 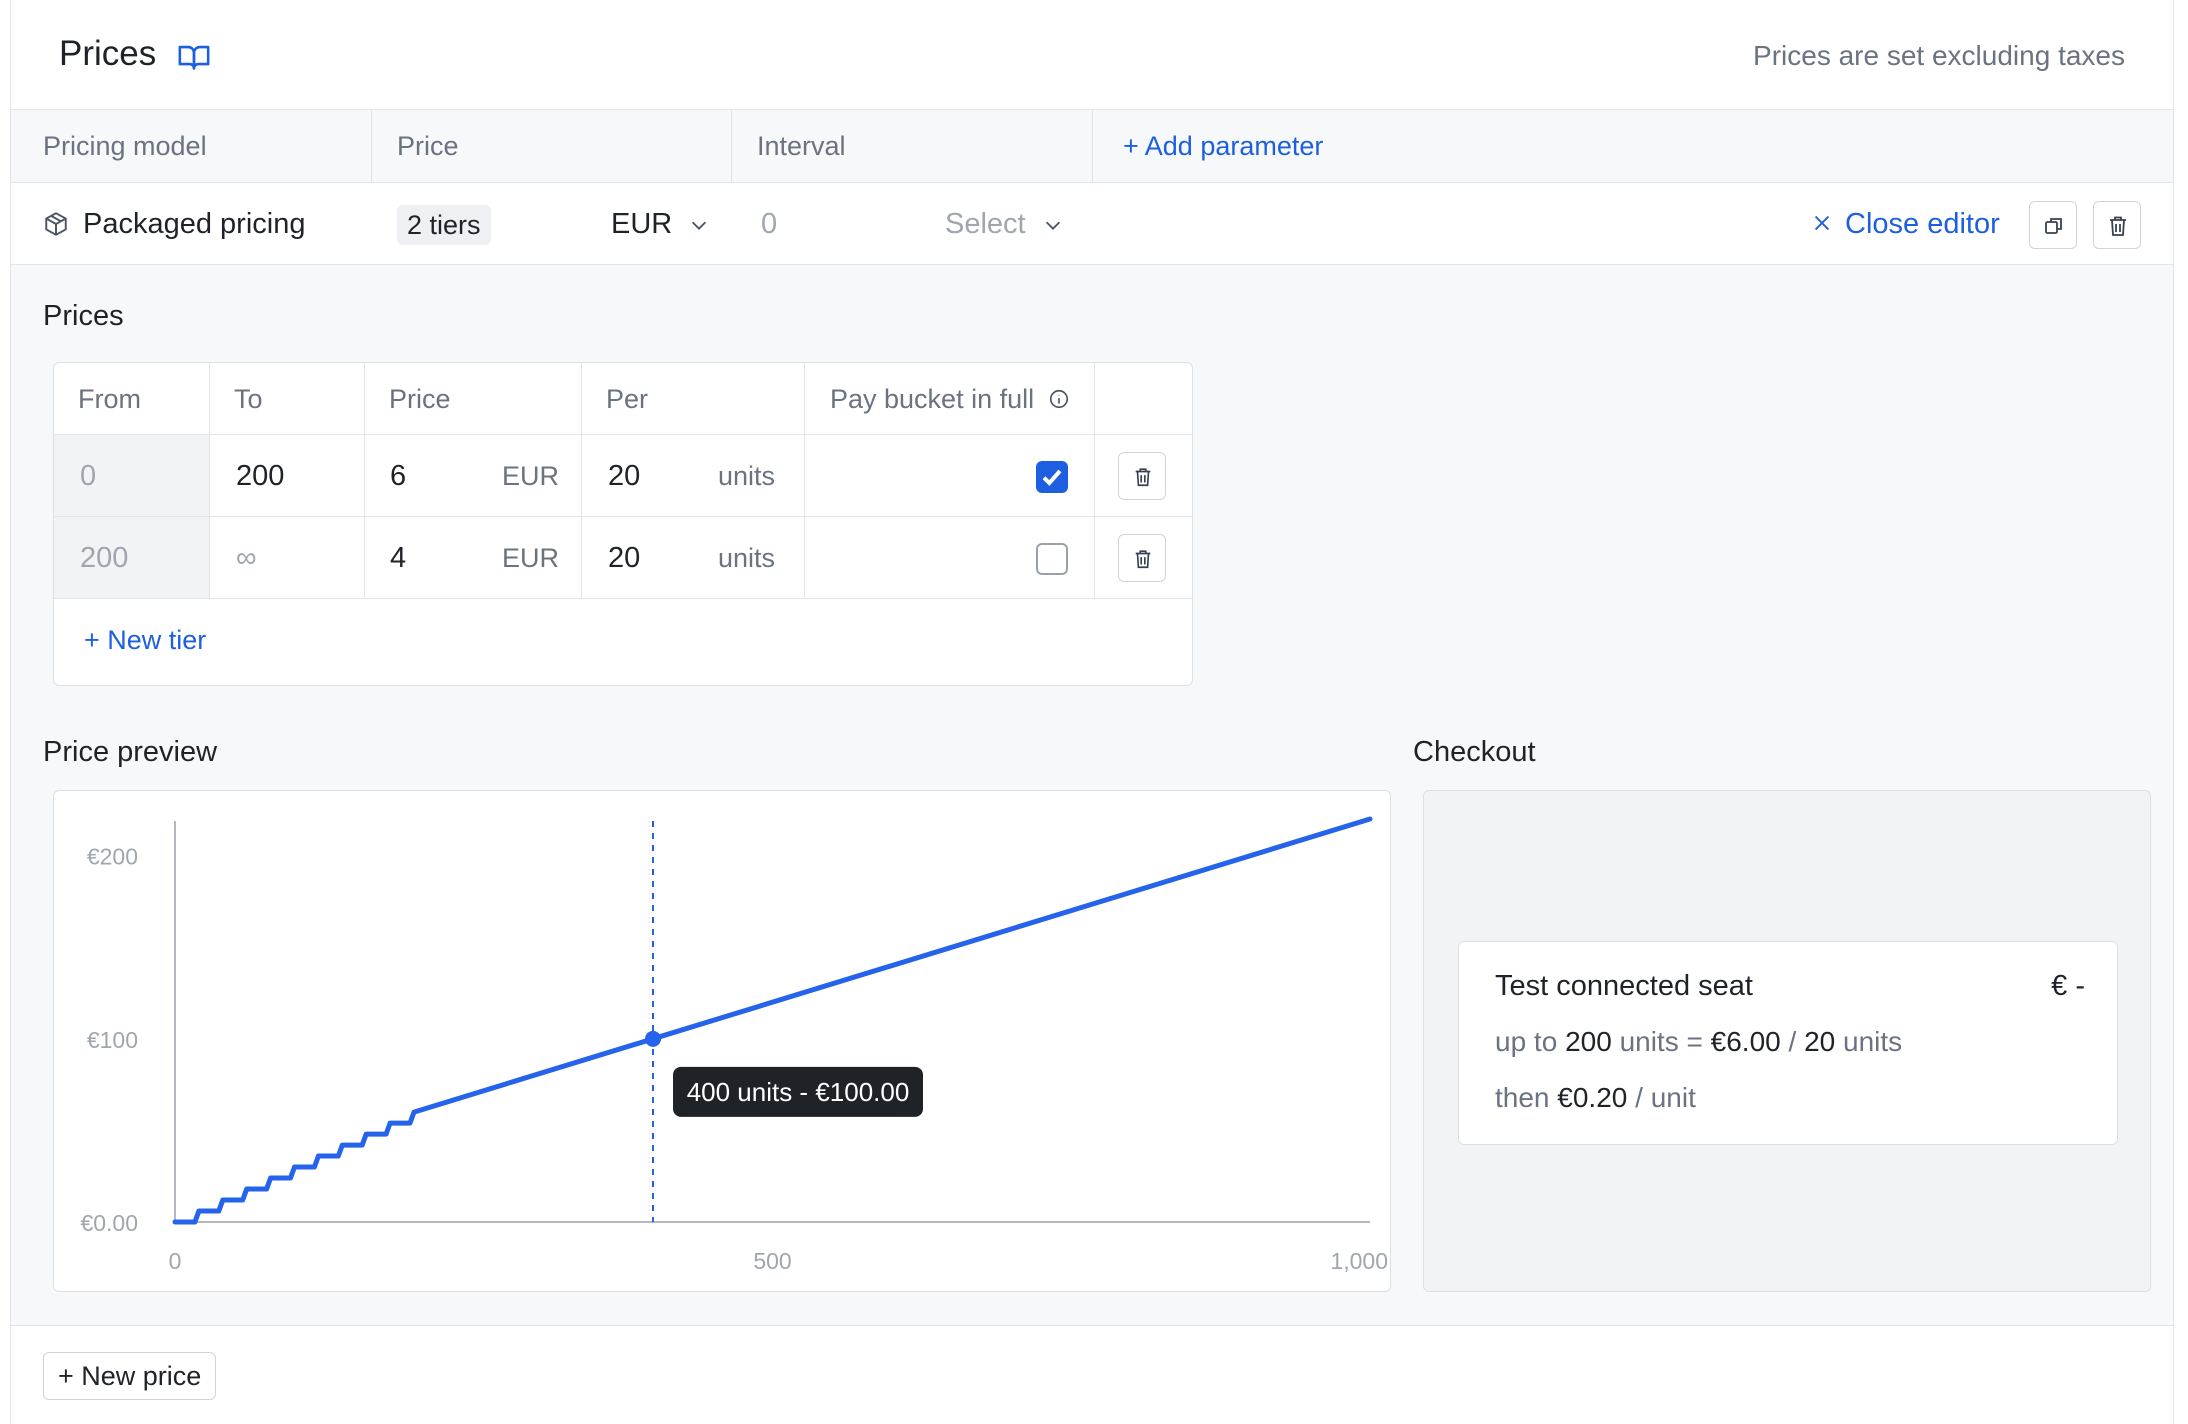 I want to click on new-price-label: New price, so click(x=141, y=1376).